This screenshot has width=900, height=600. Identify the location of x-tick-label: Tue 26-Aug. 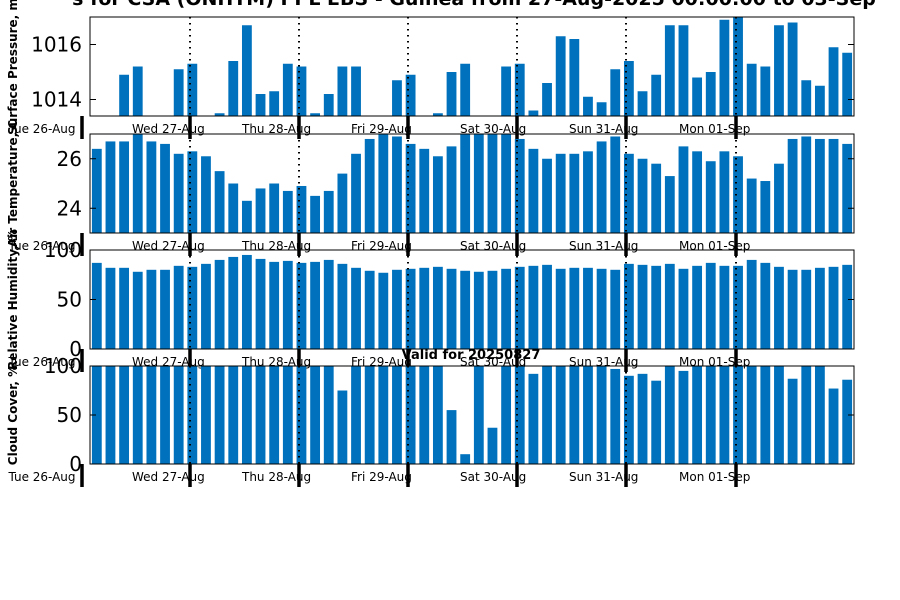
(41, 477).